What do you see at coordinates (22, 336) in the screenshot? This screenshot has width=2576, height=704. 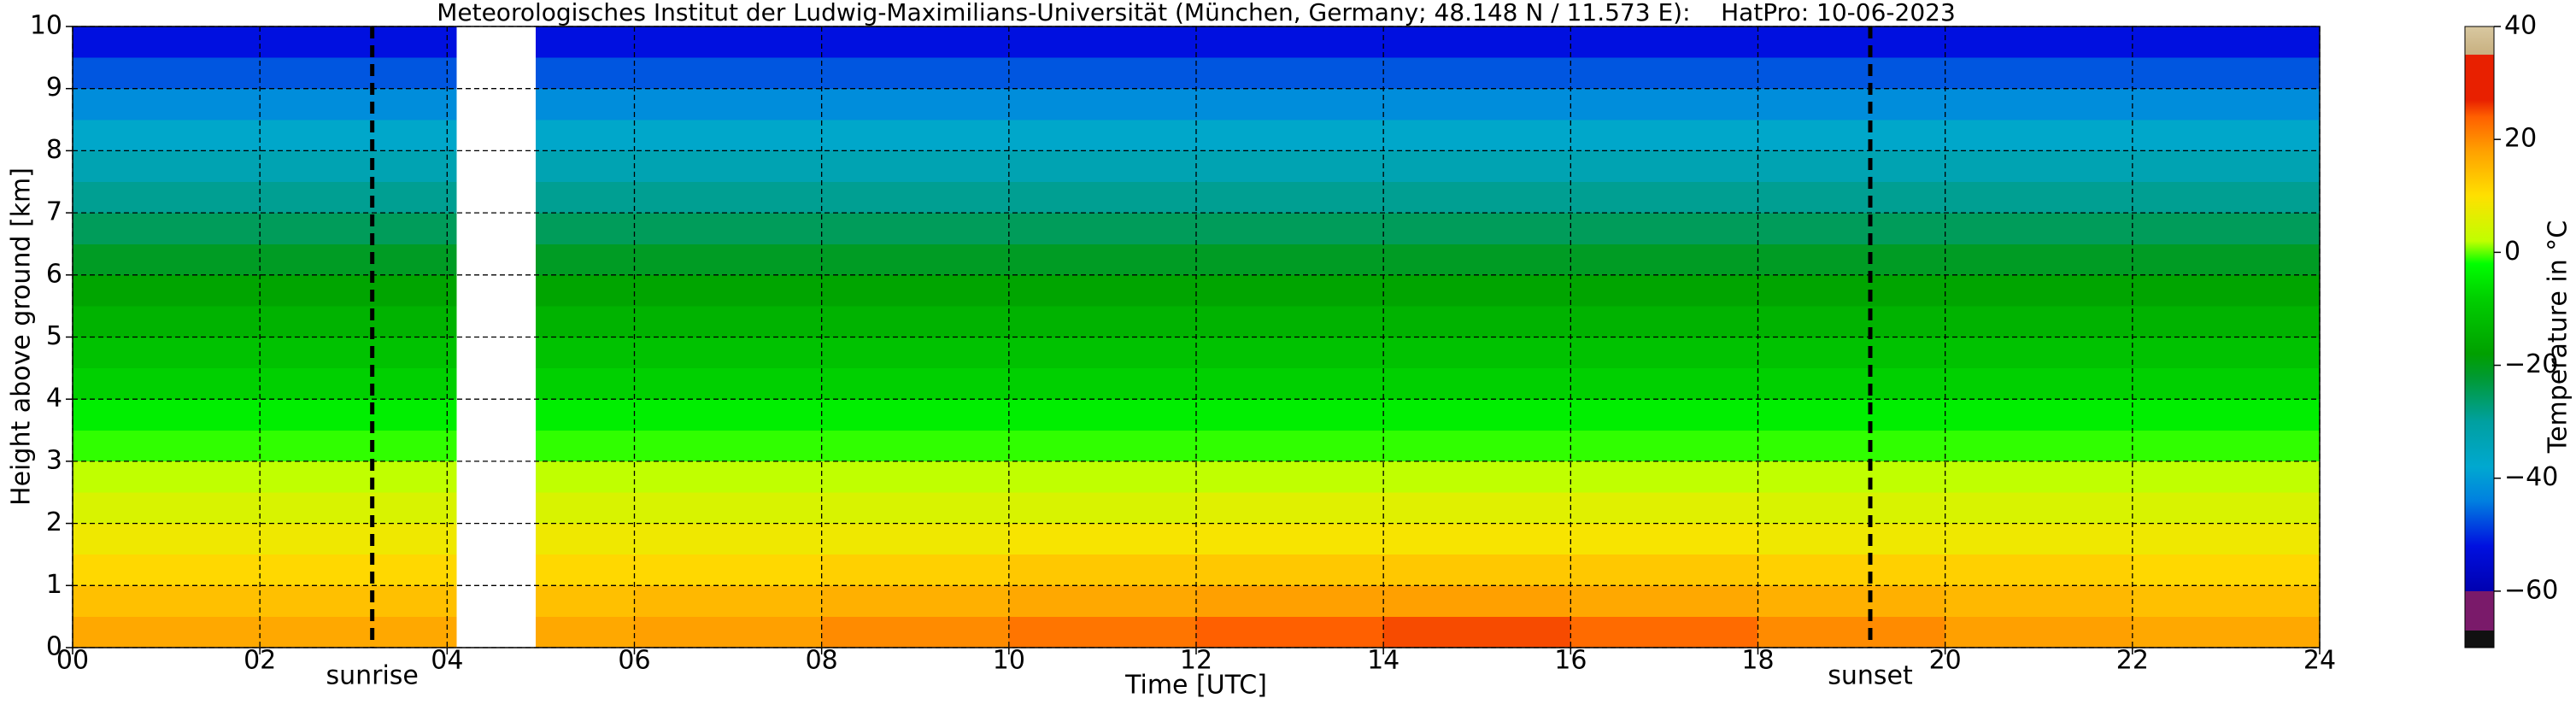 I see `y-axis-label: Height above ground [km]` at bounding box center [22, 336].